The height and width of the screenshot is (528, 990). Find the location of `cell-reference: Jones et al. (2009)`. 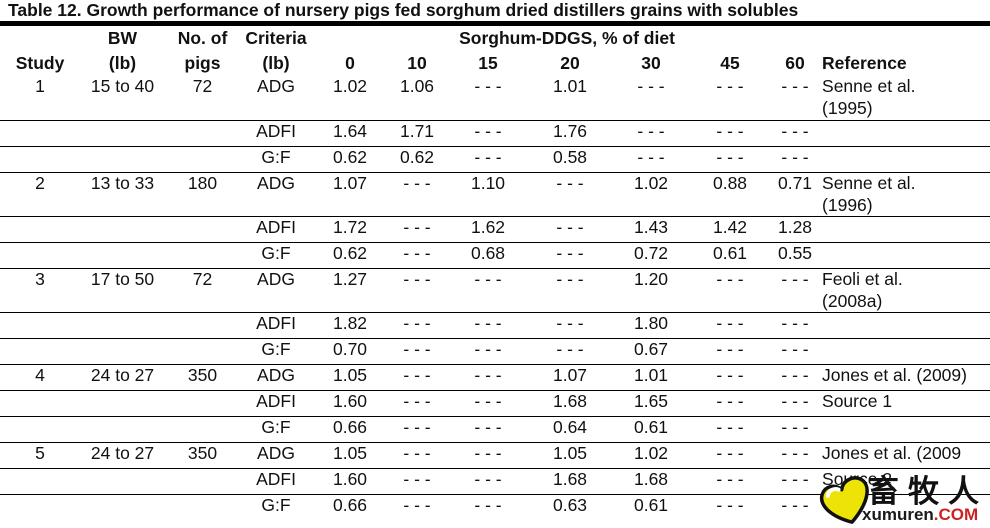

cell-reference: Jones et al. (2009) is located at coordinates (906, 377).